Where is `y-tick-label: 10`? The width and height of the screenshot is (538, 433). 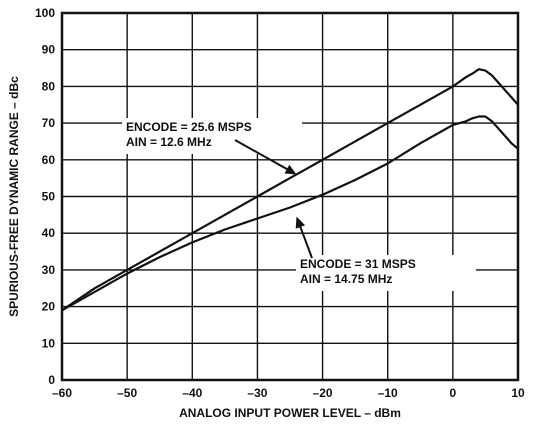 y-tick-label: 10 is located at coordinates (49, 343).